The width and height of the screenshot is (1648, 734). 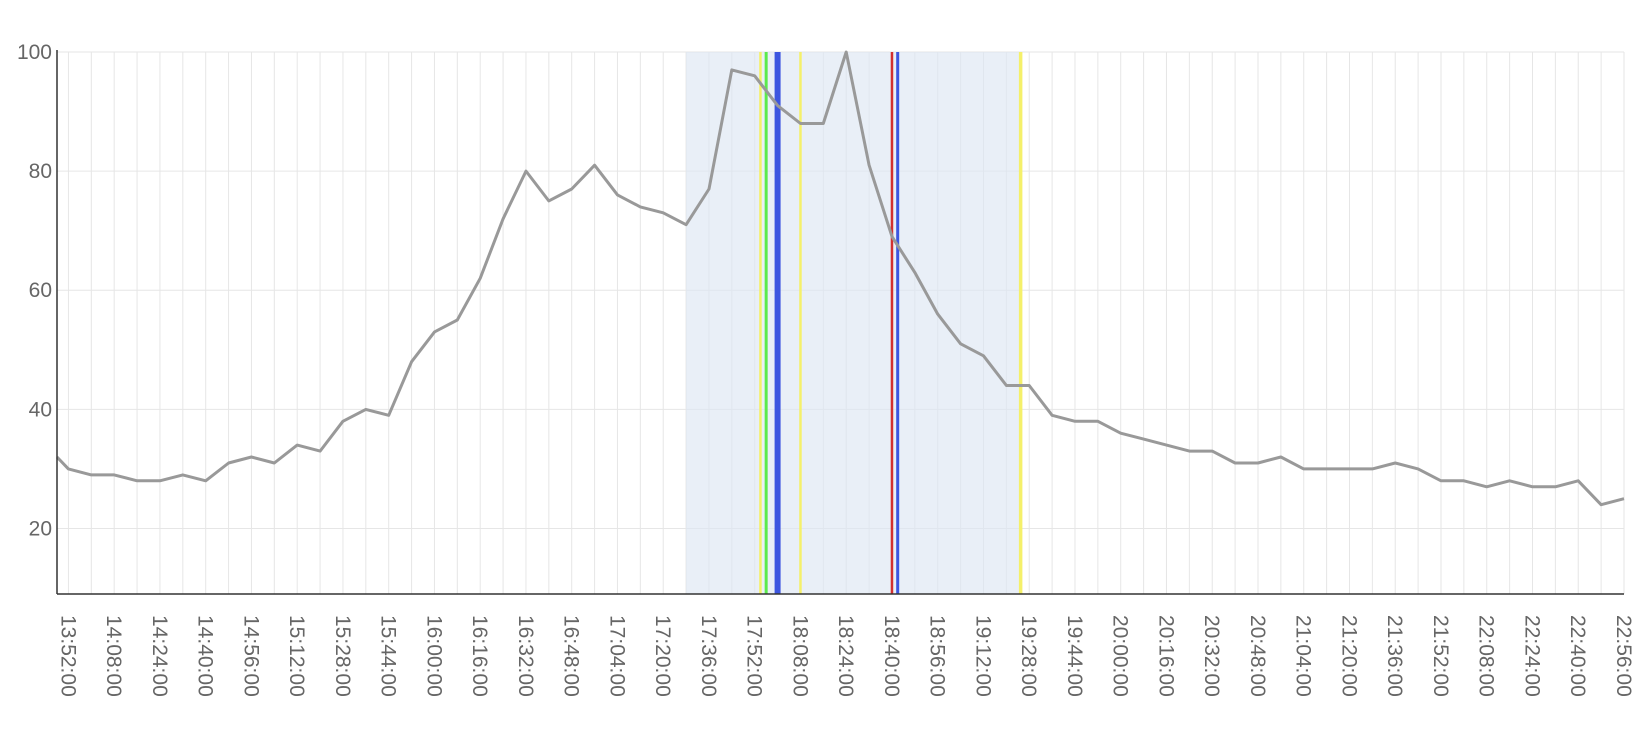 I want to click on x-tick-label: 16:00:00, so click(x=434, y=656).